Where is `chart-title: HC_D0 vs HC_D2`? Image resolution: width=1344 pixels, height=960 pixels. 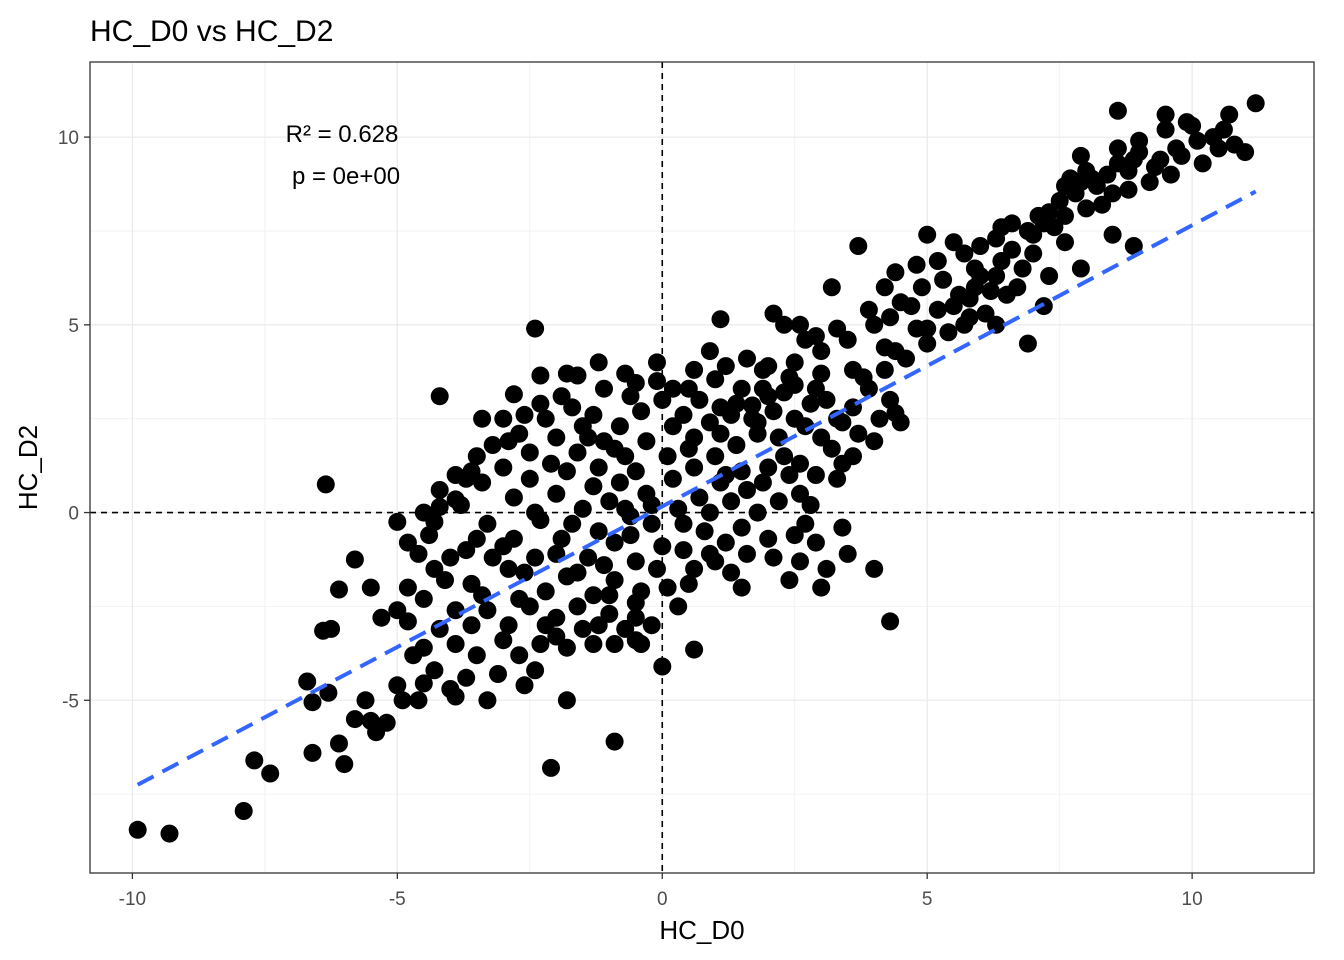 chart-title: HC_D0 vs HC_D2 is located at coordinates (211, 31).